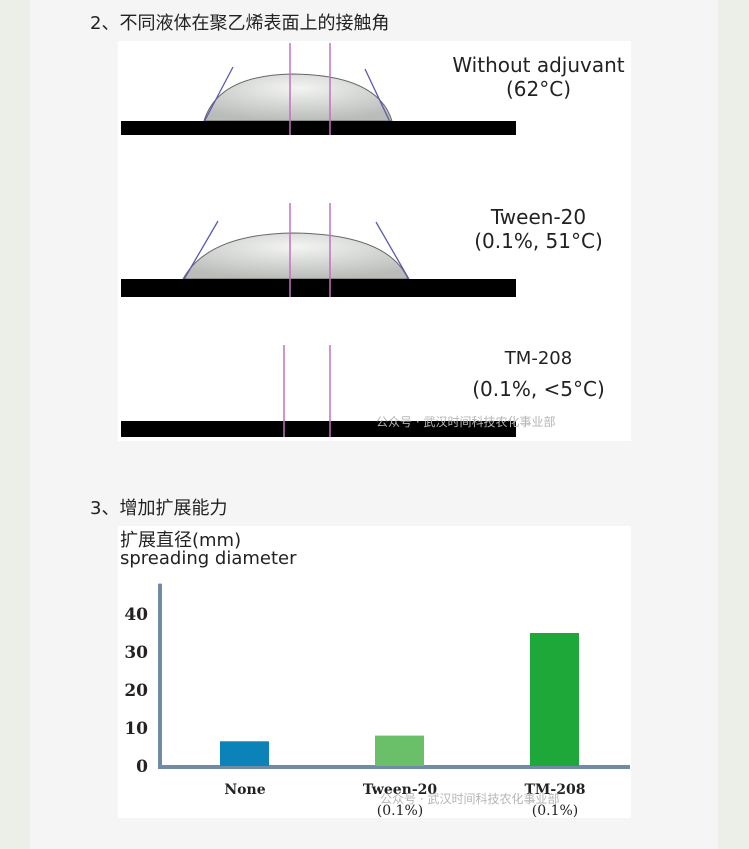  Describe the element at coordinates (538, 229) in the screenshot. I see `sample-label-2: Tween-20 (0.1%, 51°C)` at that location.